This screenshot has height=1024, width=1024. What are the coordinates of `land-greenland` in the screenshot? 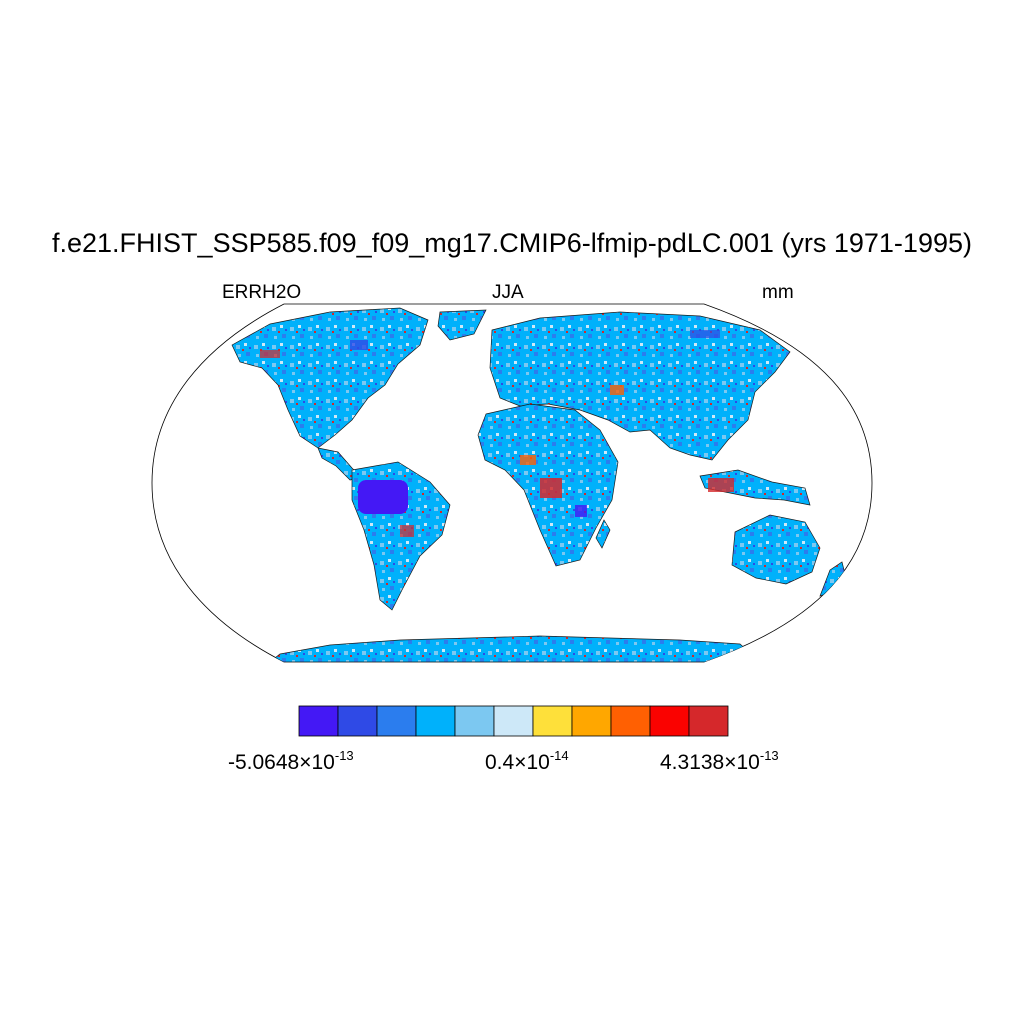 It's located at (462, 325).